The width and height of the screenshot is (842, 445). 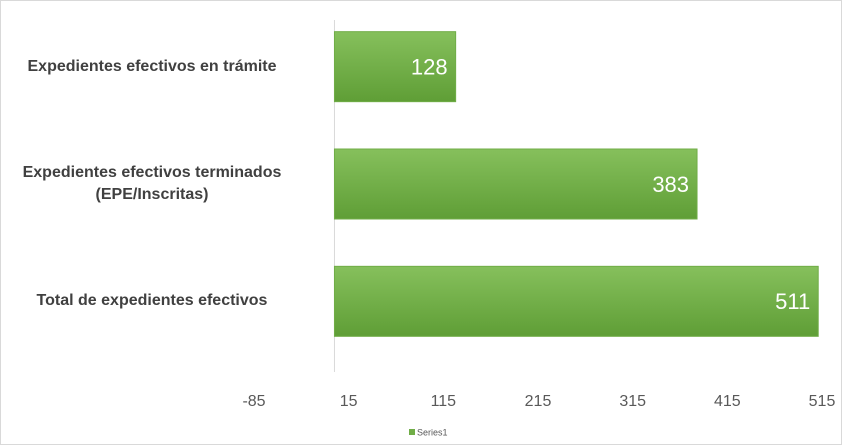 I want to click on category-label: Expedientes efectivos en trámite, so click(x=152, y=66).